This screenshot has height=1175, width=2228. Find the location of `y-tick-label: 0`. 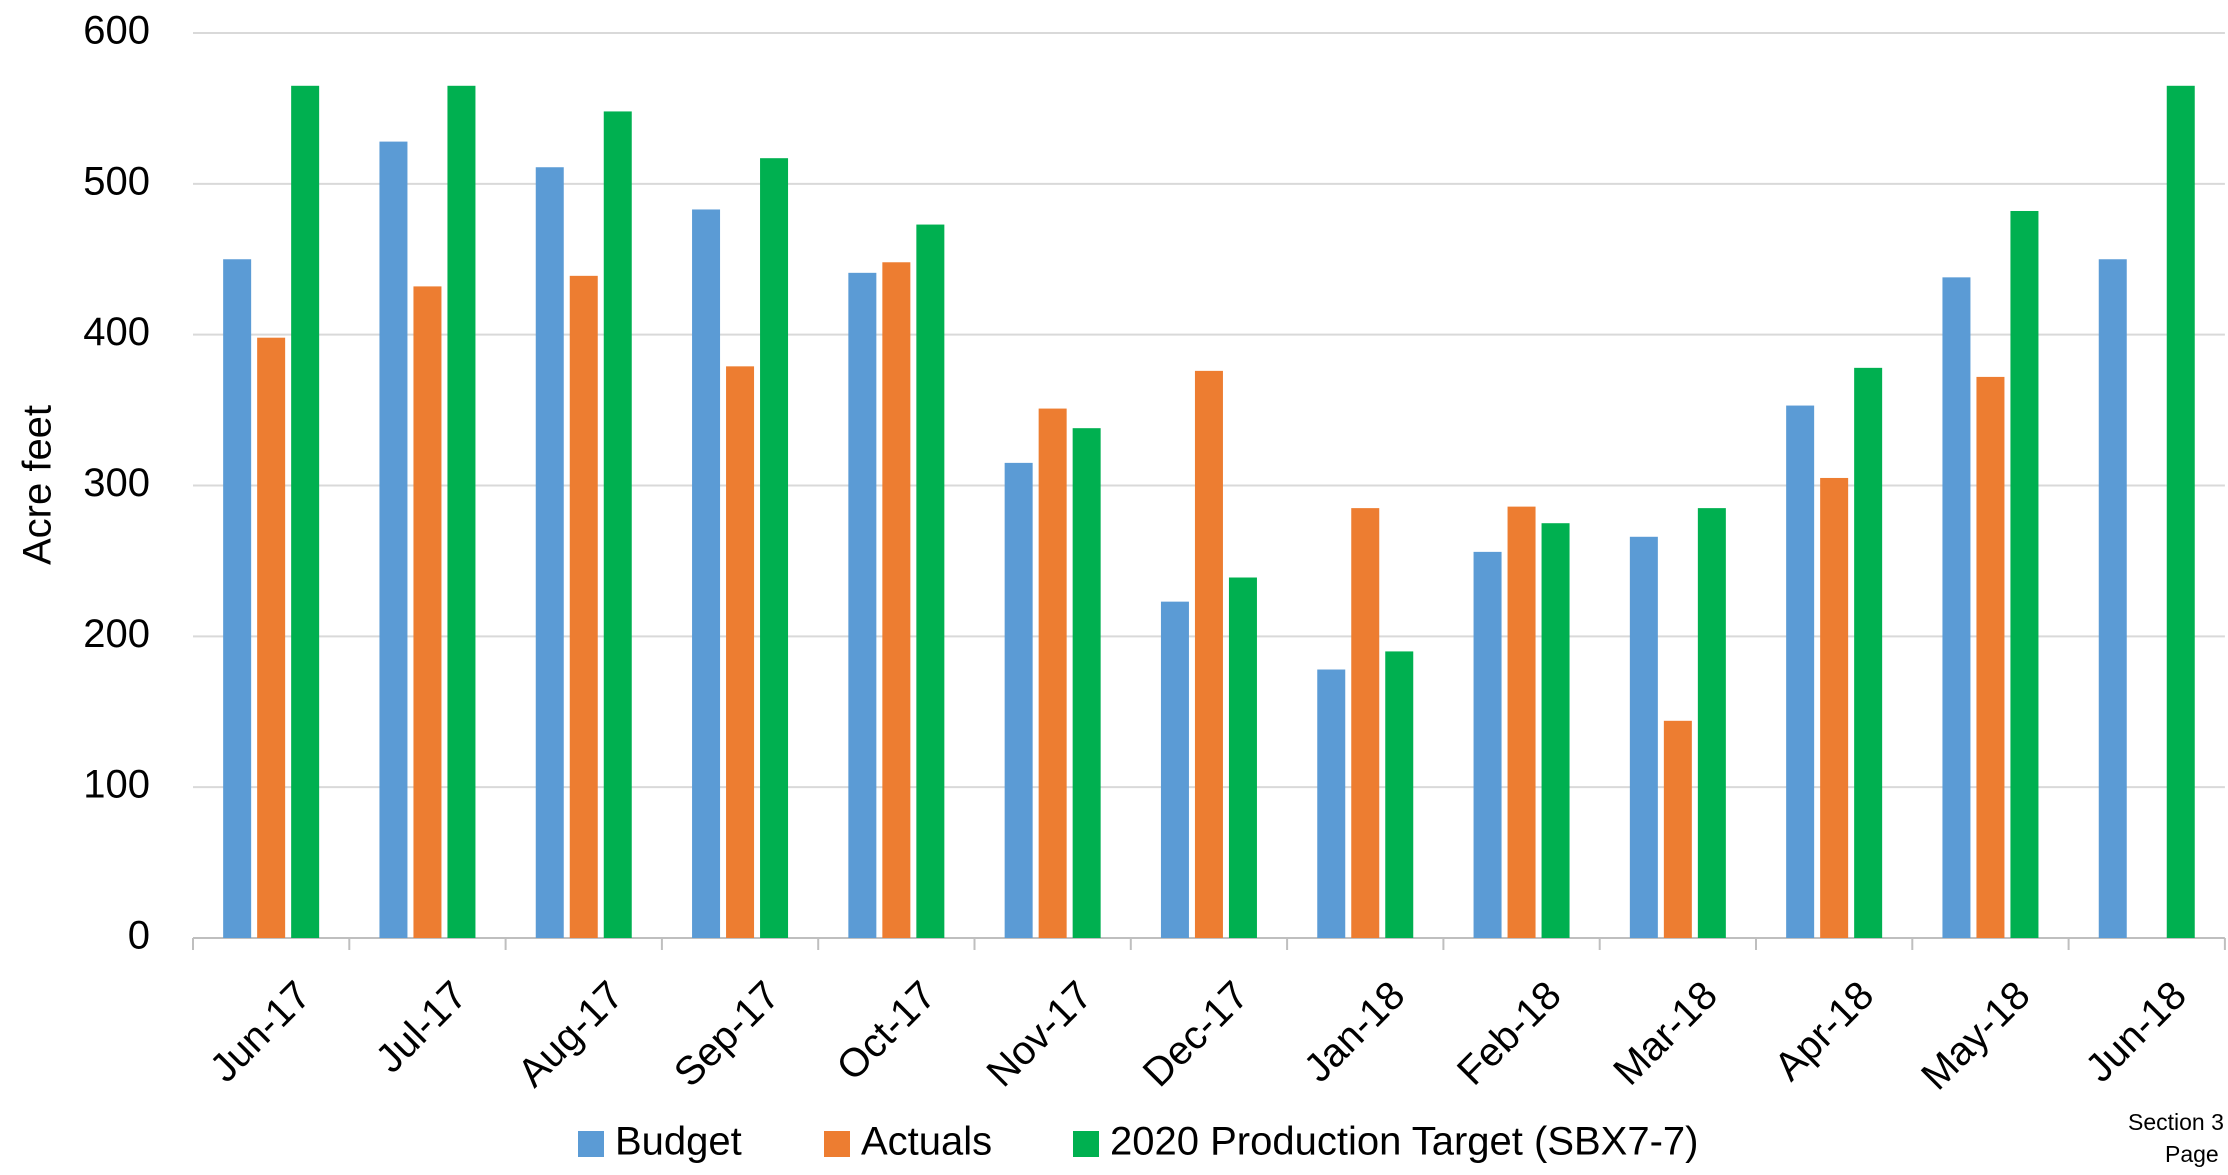

y-tick-label: 0 is located at coordinates (139, 936).